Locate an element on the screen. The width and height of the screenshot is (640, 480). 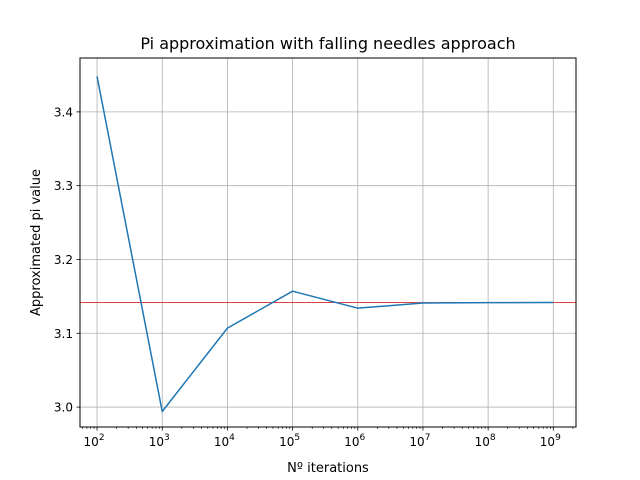
y-tick-label: 3.0 is located at coordinates (63, 408).